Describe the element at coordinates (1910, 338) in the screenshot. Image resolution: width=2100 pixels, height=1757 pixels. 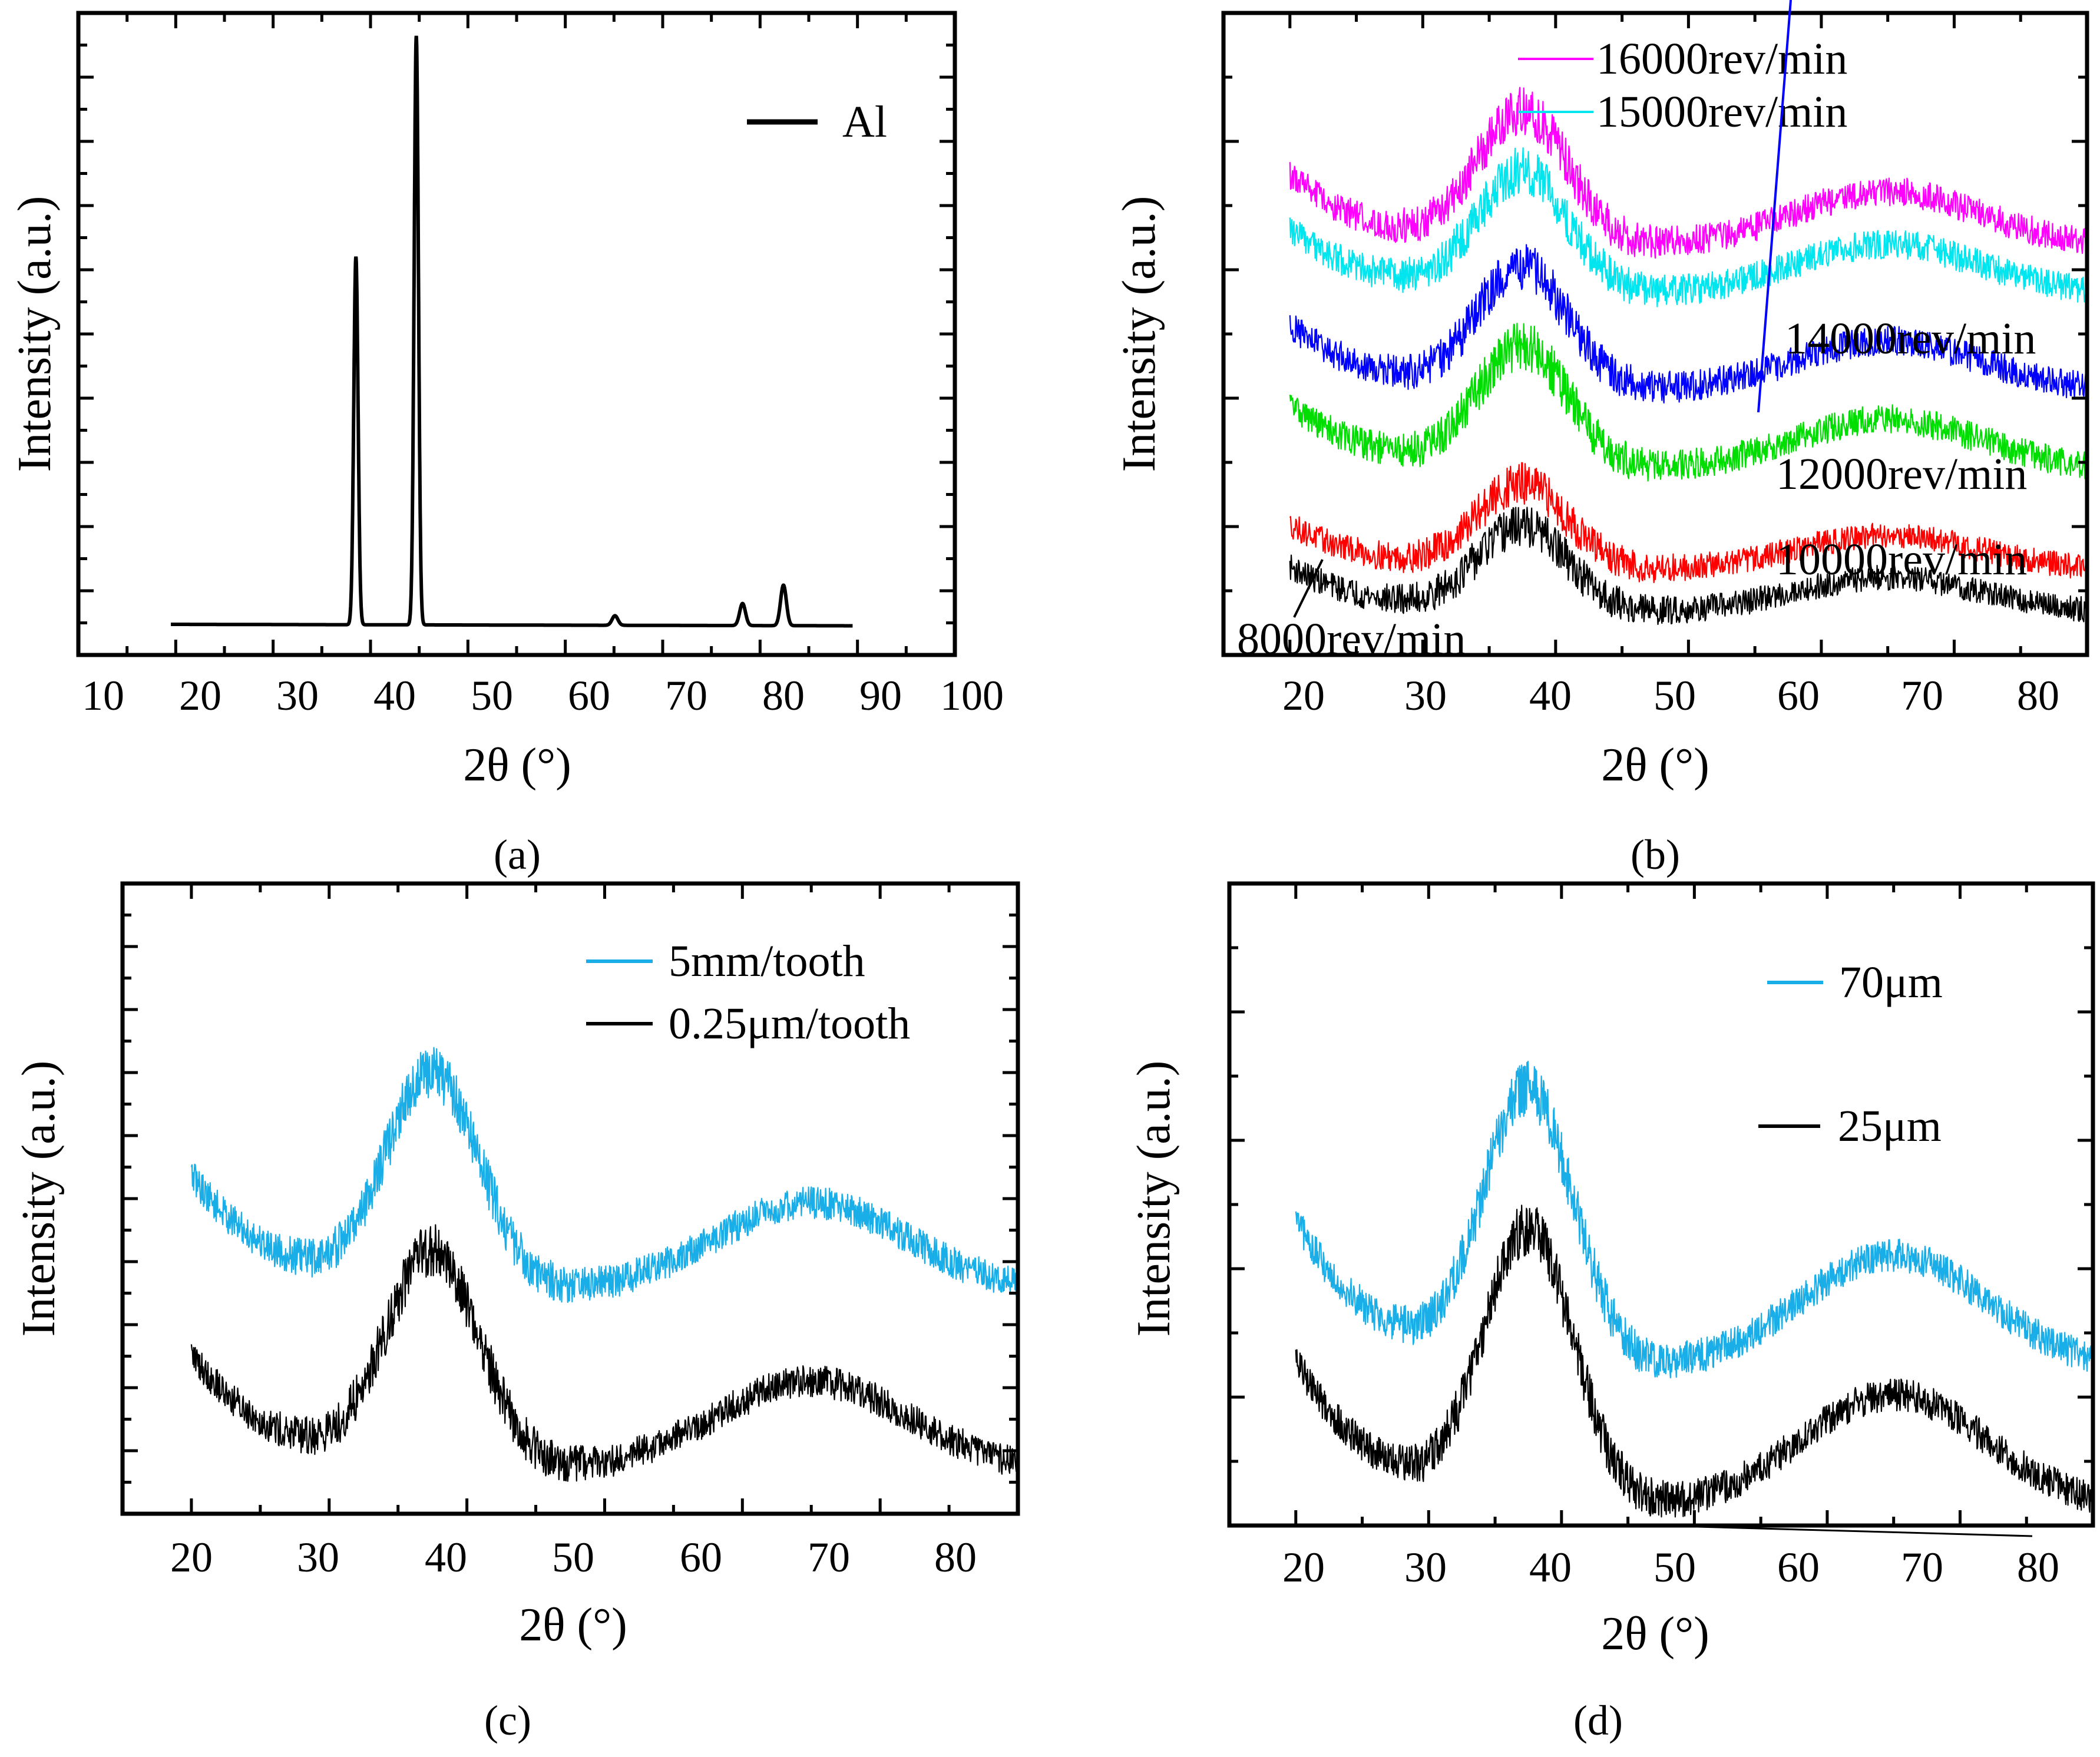
I see `panel-b-label-14000: 14000rev/min` at that location.